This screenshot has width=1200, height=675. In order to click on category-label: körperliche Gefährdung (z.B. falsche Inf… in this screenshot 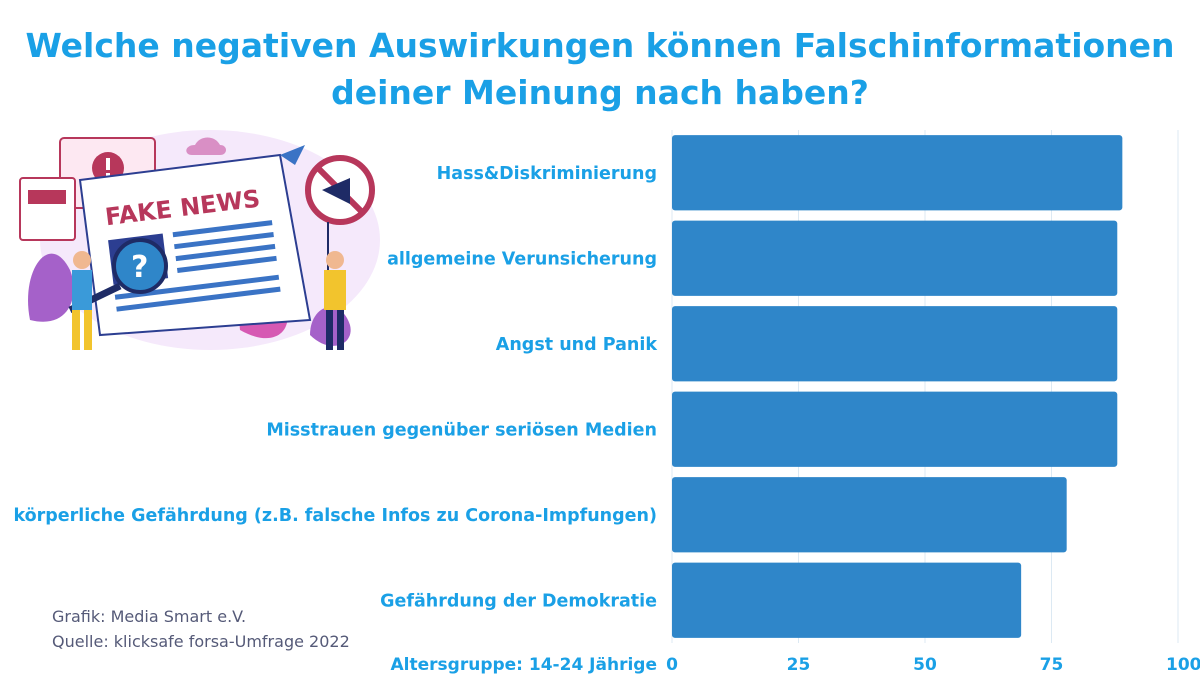, I will do `click(335, 516)`.